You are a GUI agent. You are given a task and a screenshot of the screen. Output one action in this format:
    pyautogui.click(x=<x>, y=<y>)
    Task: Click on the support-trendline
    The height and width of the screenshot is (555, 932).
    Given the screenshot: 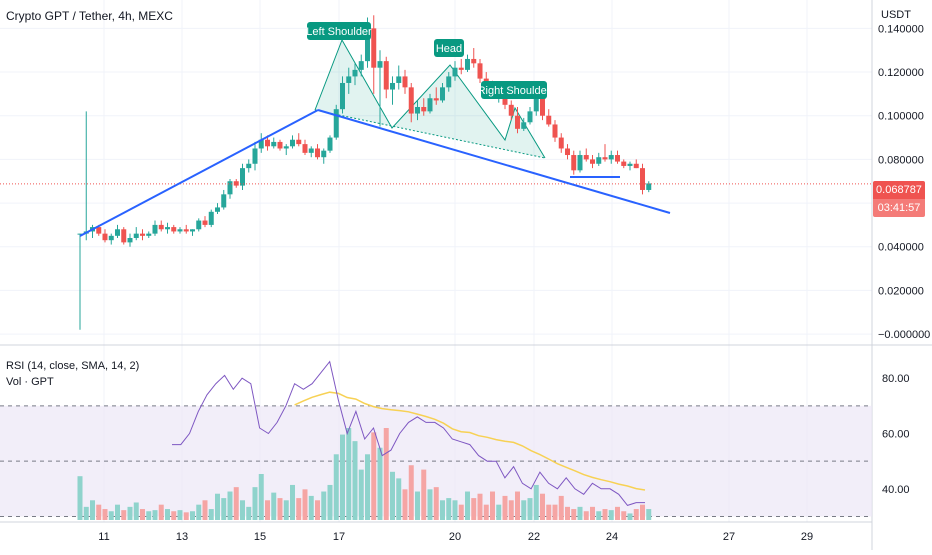 What is the action you would take?
    pyautogui.click(x=199, y=173)
    